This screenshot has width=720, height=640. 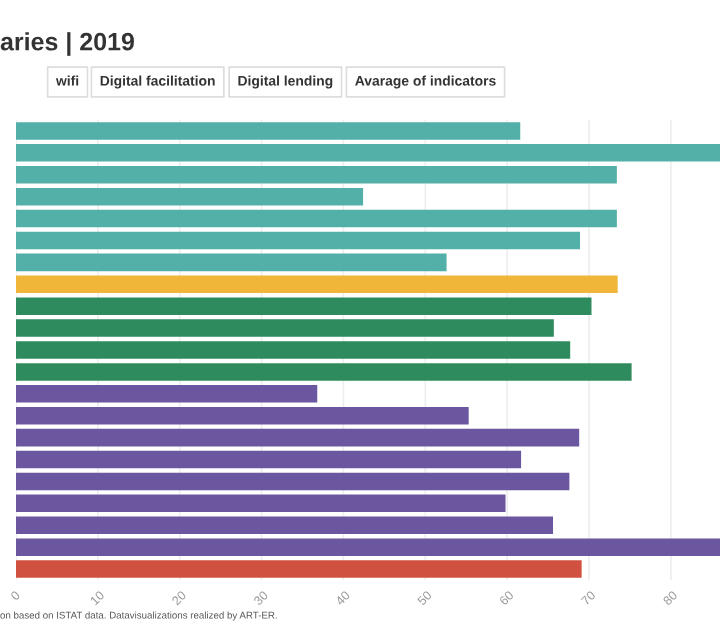 I want to click on chart-title: aries | 2019, so click(x=67, y=44).